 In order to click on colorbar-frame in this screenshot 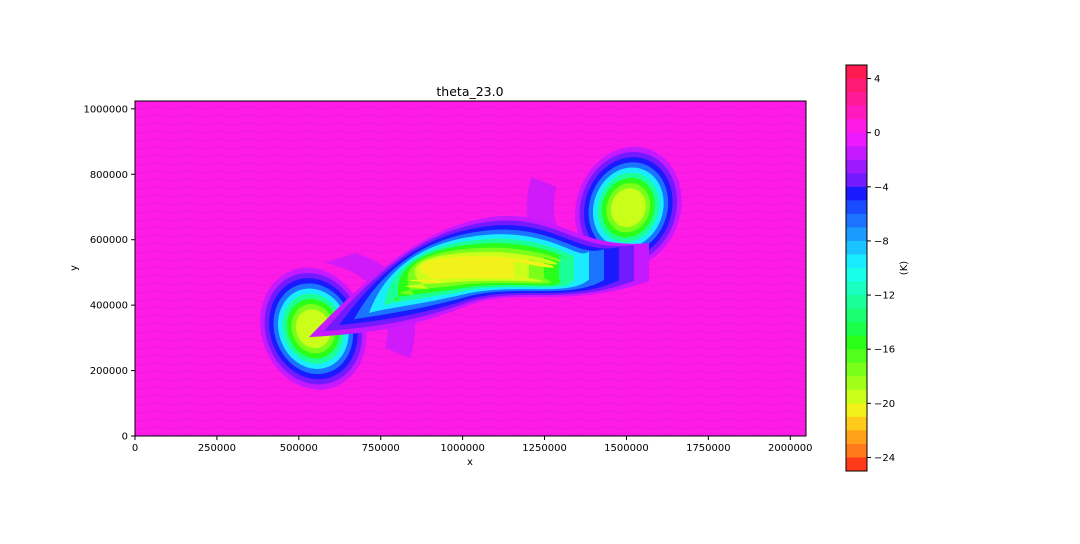, I will do `click(856, 268)`.